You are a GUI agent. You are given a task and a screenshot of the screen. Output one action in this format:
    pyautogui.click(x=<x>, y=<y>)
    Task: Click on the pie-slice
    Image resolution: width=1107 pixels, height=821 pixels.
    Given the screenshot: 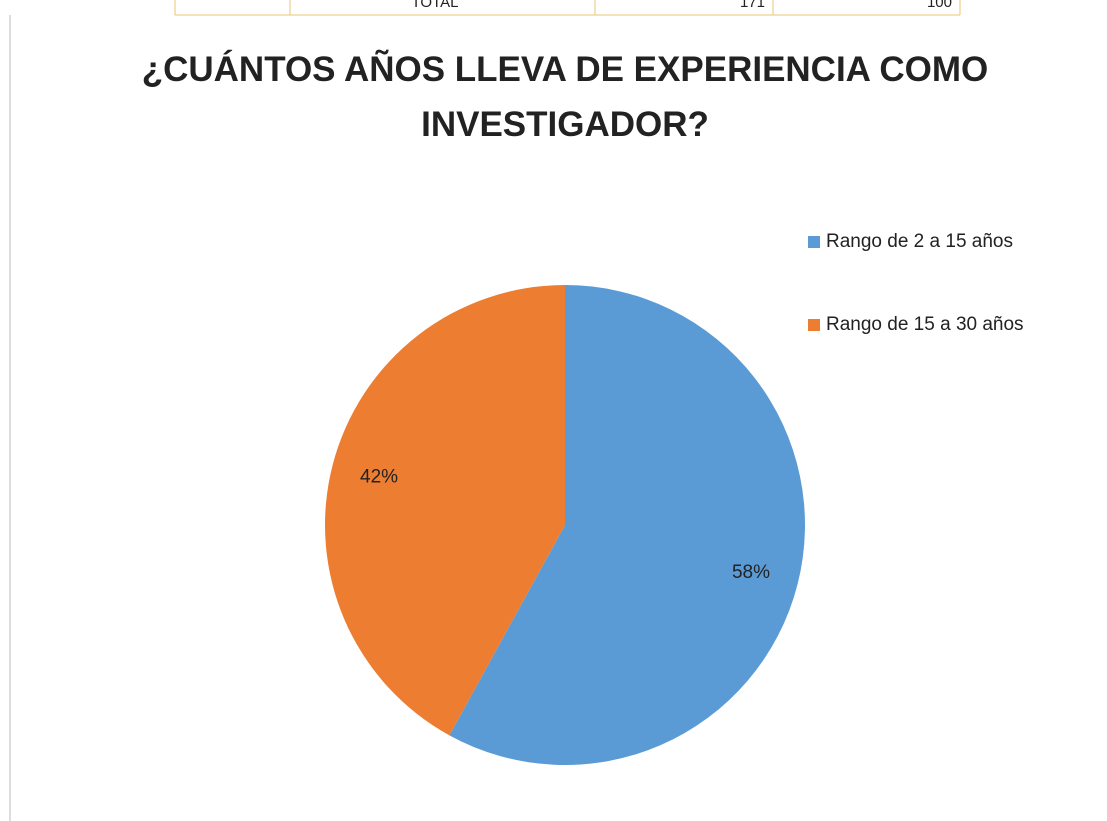 What is the action you would take?
    pyautogui.click(x=445, y=510)
    